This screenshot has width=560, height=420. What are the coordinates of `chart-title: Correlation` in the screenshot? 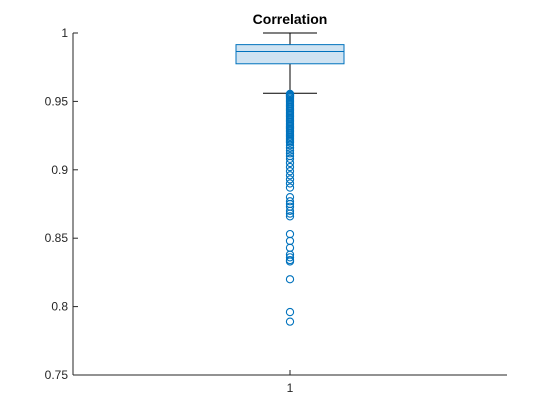 It's located at (290, 19).